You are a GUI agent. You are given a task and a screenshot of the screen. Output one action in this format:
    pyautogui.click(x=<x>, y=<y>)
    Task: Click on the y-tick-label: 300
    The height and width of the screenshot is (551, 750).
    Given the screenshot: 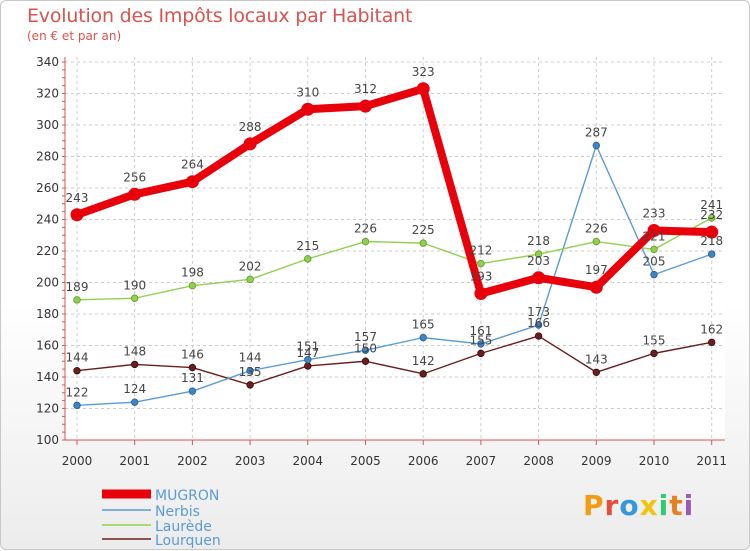 What is the action you would take?
    pyautogui.click(x=47, y=125)
    